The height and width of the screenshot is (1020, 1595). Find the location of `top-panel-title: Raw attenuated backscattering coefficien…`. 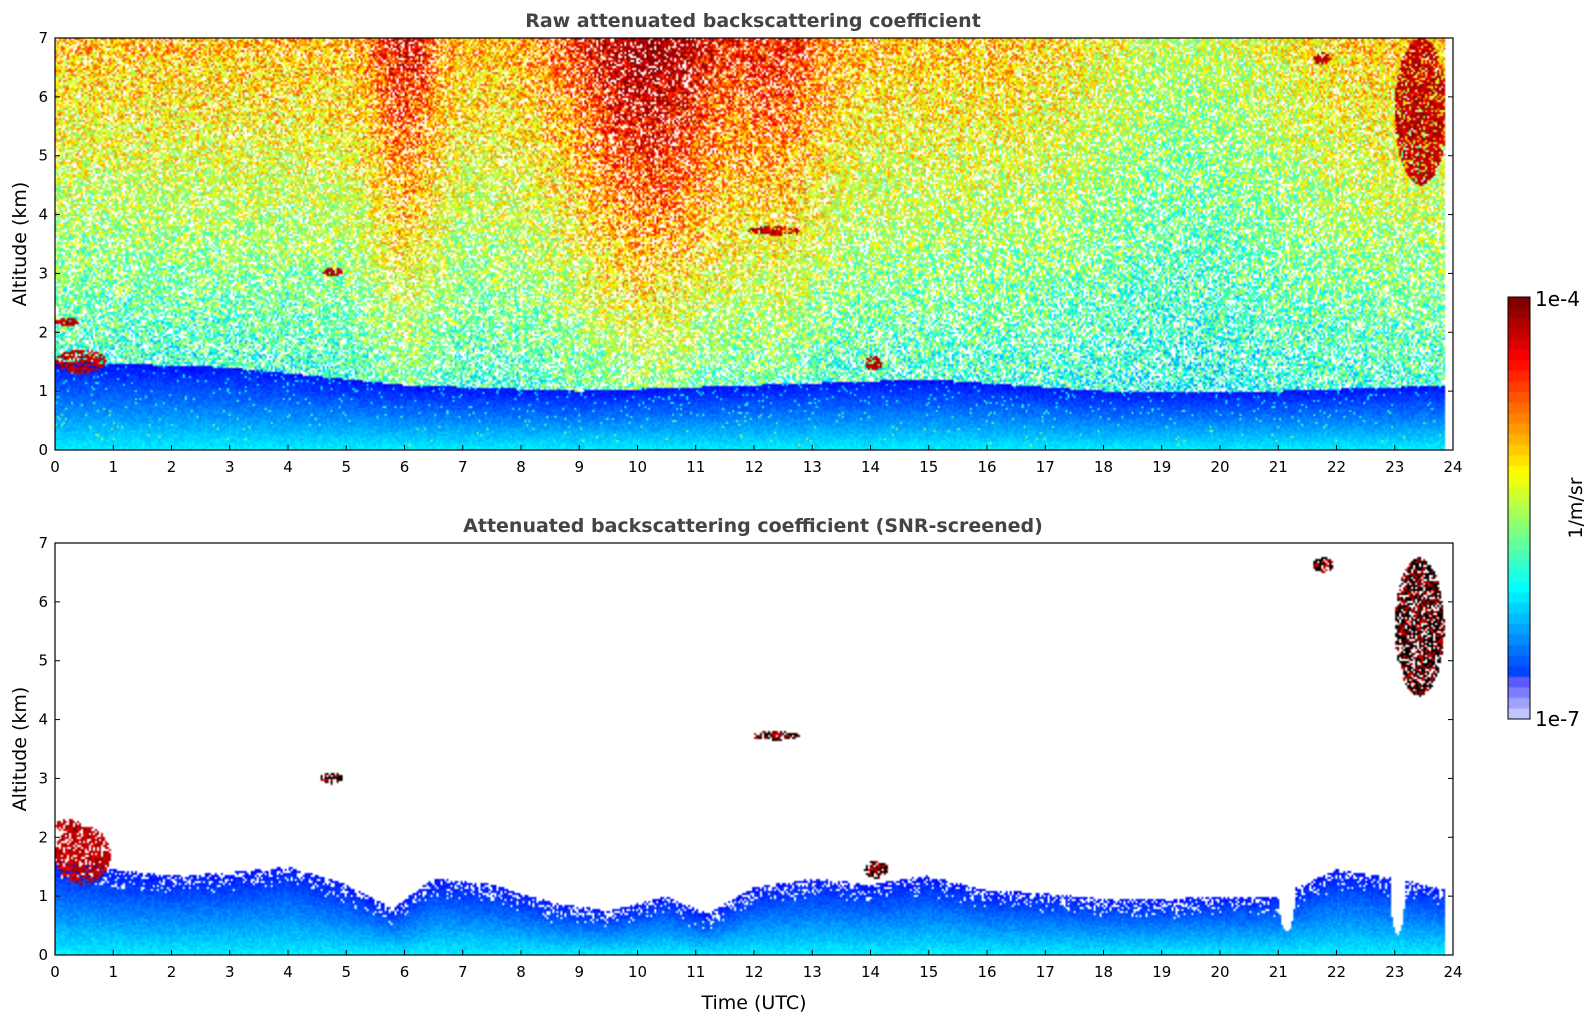

top-panel-title: Raw attenuated backscattering coefficien… is located at coordinates (753, 21).